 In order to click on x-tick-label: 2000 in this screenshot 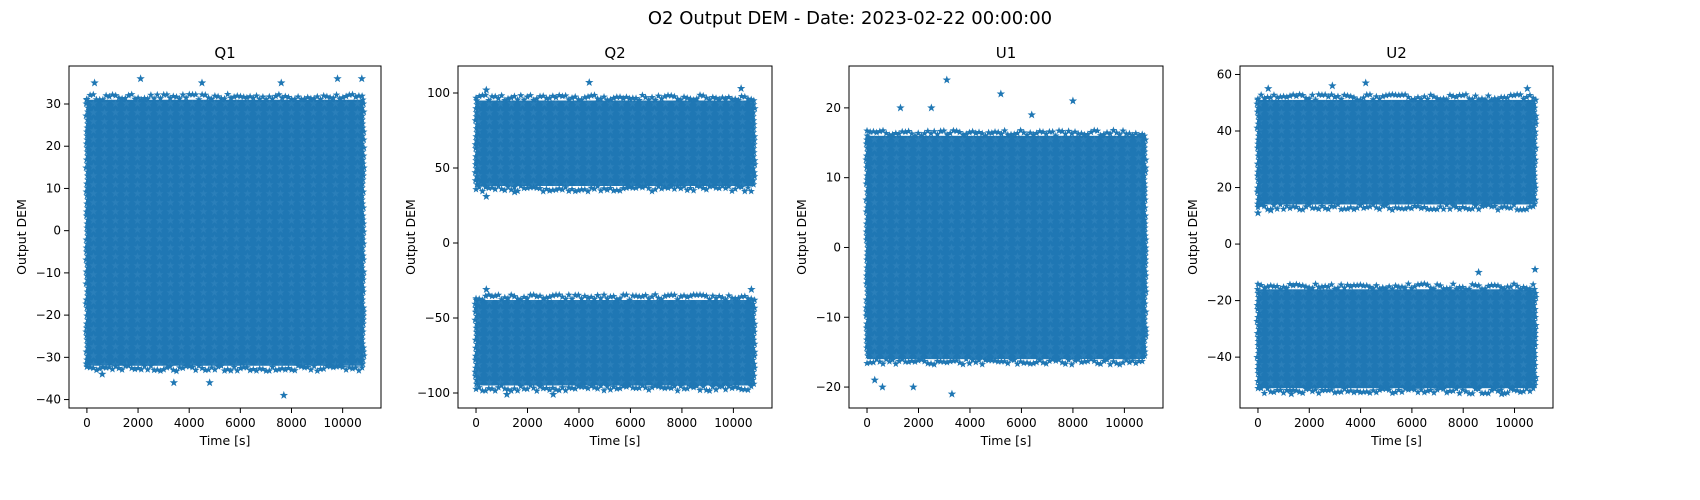, I will do `click(138, 423)`.